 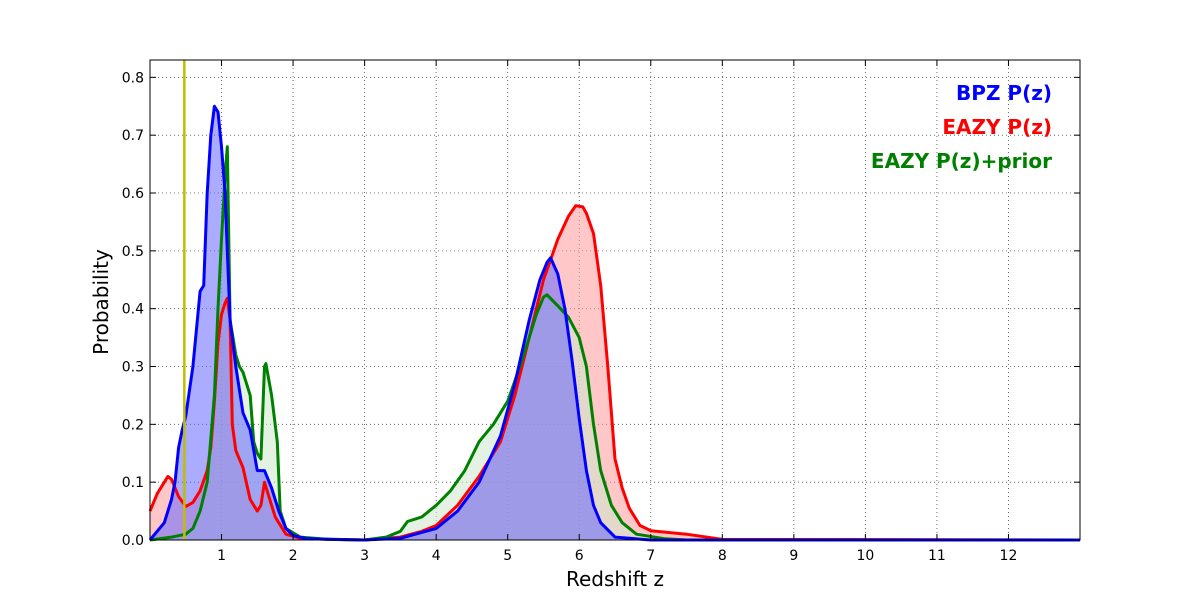 What do you see at coordinates (793, 556) in the screenshot?
I see `x-tick-label: 9` at bounding box center [793, 556].